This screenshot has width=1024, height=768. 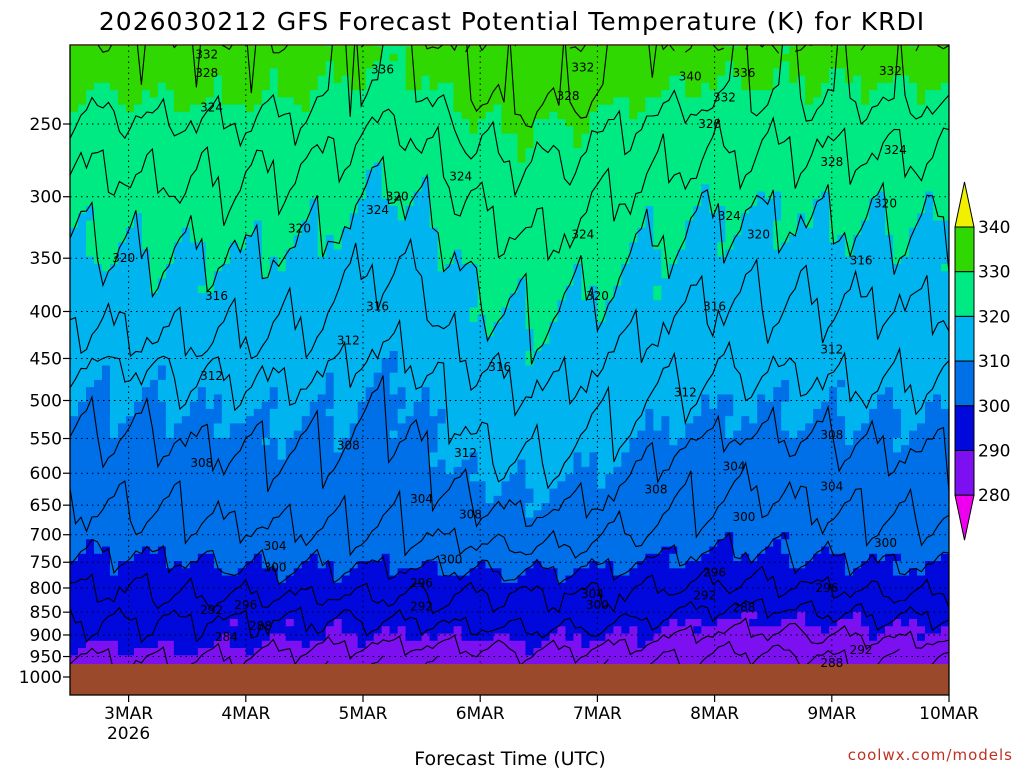 What do you see at coordinates (949, 714) in the screenshot?
I see `x-tick-label: 10MAR` at bounding box center [949, 714].